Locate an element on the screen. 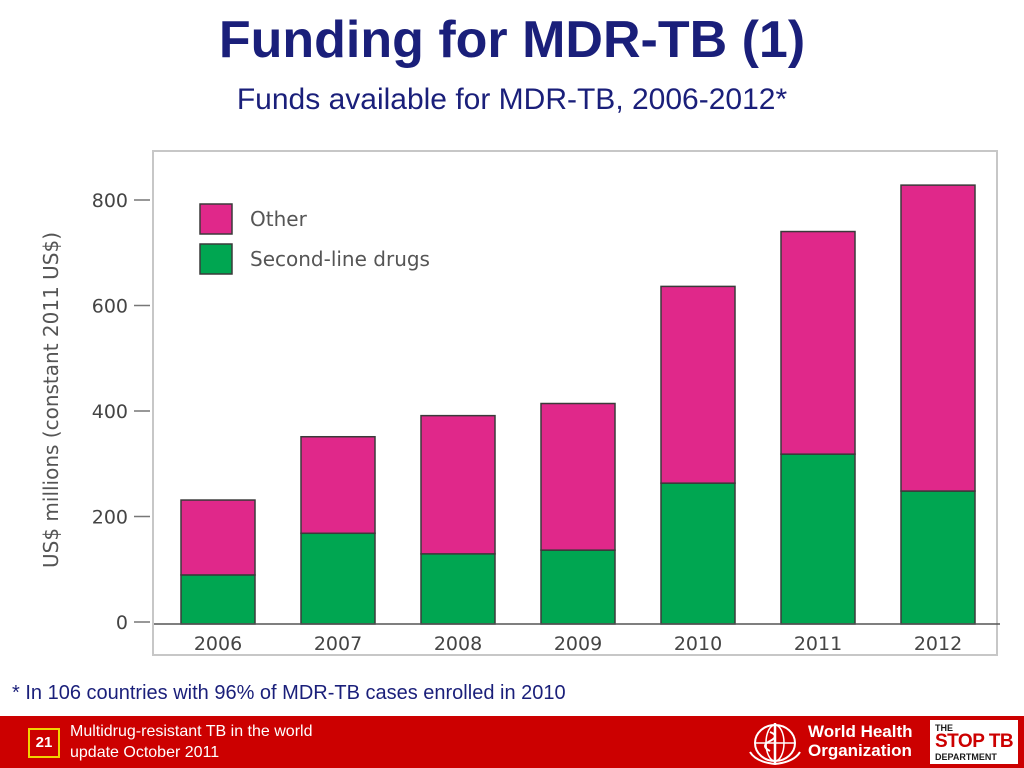 This screenshot has height=768, width=1024. x-tick-label-2006: 2006 is located at coordinates (218, 644).